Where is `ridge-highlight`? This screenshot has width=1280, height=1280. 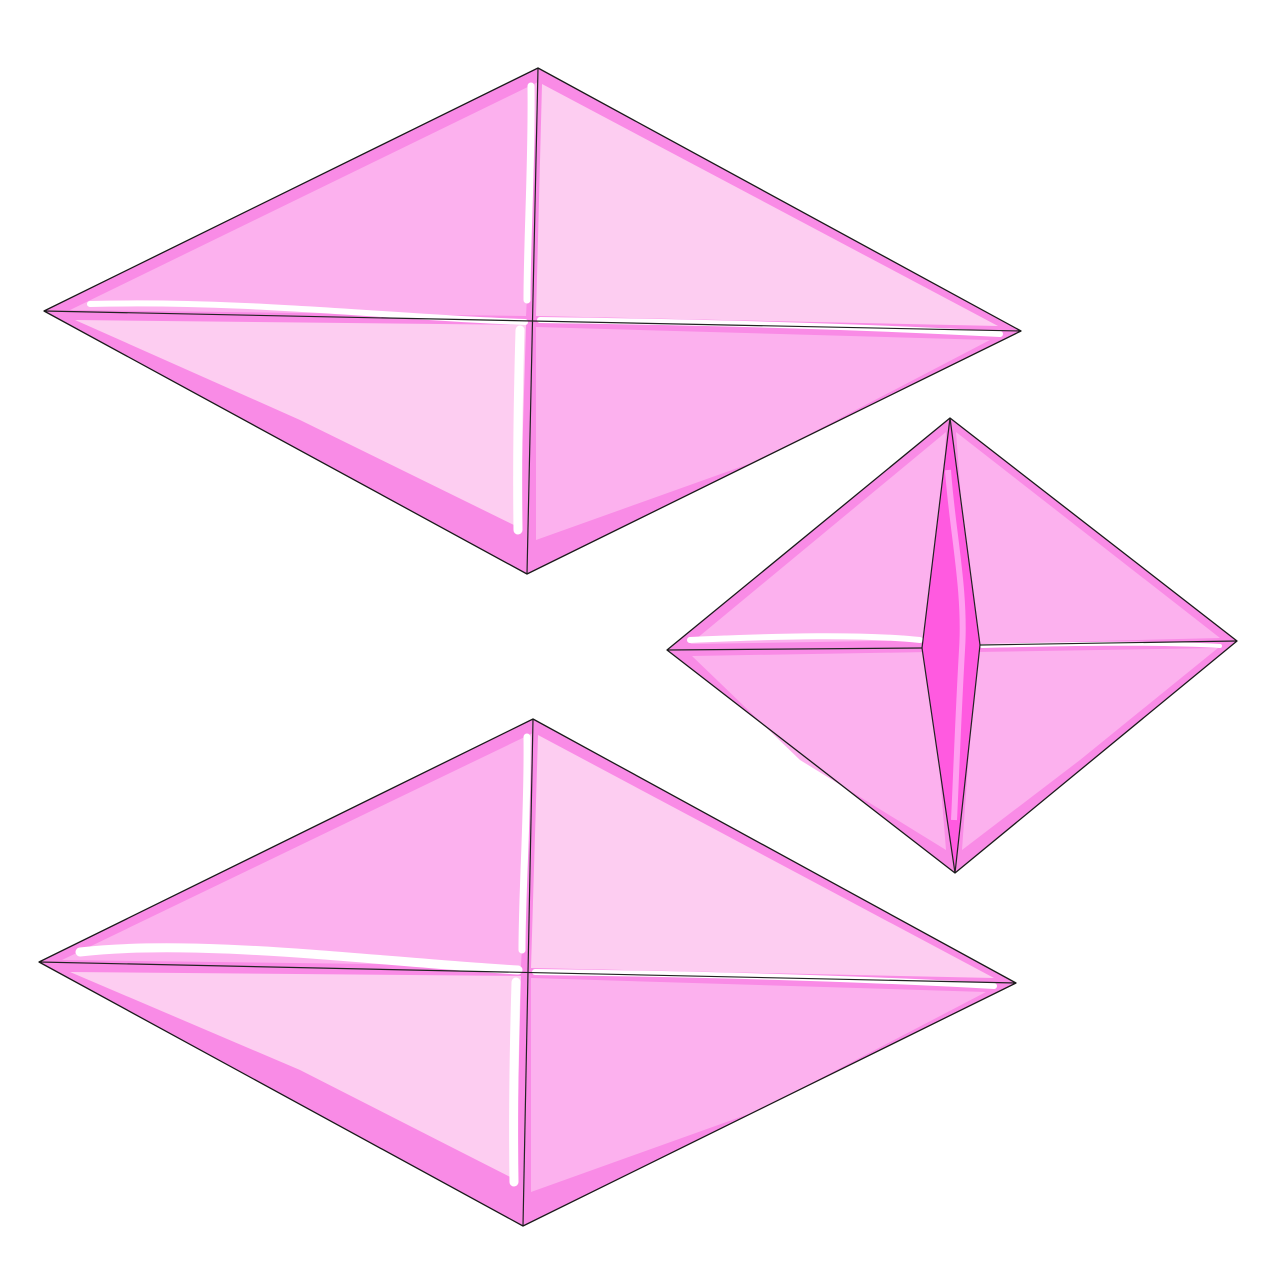 ridge-highlight is located at coordinates (955, 645).